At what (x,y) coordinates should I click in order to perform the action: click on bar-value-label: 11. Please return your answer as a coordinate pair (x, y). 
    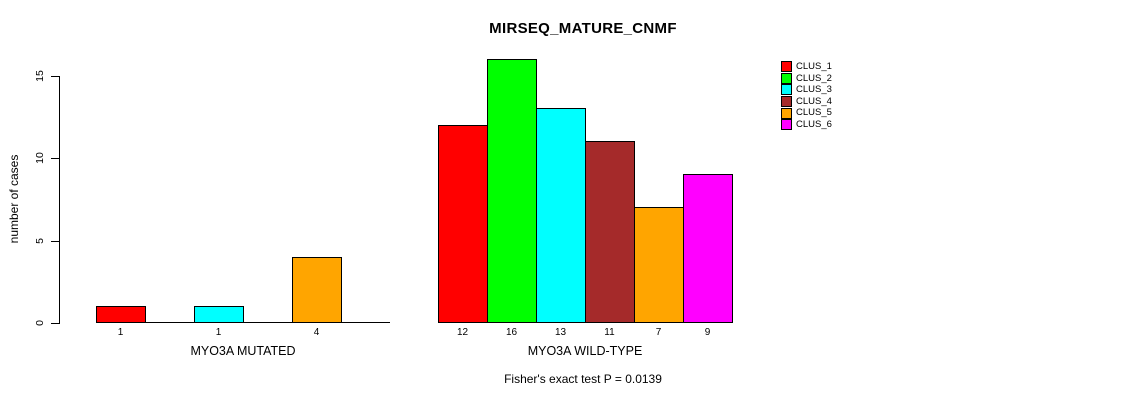
    Looking at the image, I should click on (609, 332).